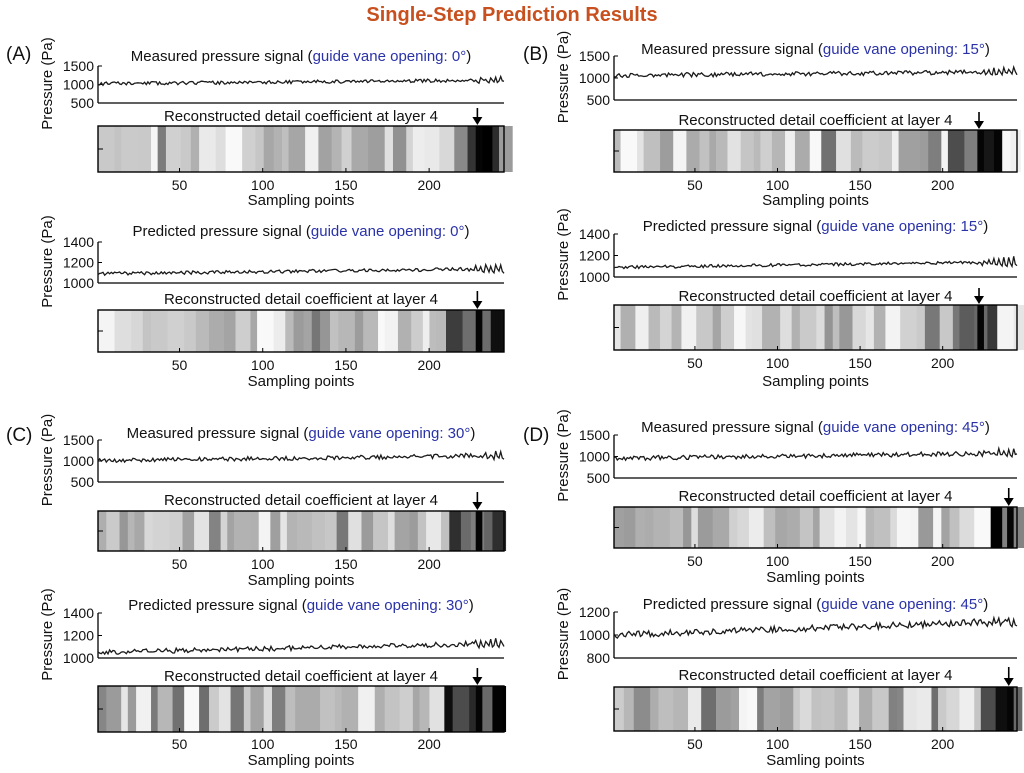 Image resolution: width=1024 pixels, height=773 pixels. What do you see at coordinates (904, 427) in the screenshot?
I see `chart-title-opening: guide vane opening: 45°` at bounding box center [904, 427].